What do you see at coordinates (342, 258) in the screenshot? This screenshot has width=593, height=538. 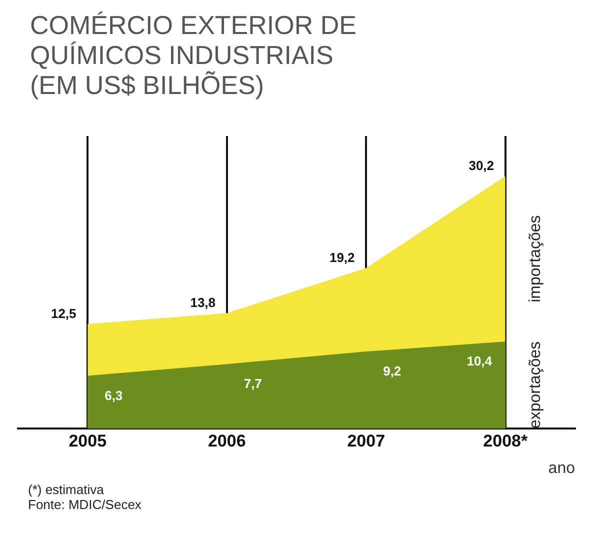 I see `data-label: 19,2` at bounding box center [342, 258].